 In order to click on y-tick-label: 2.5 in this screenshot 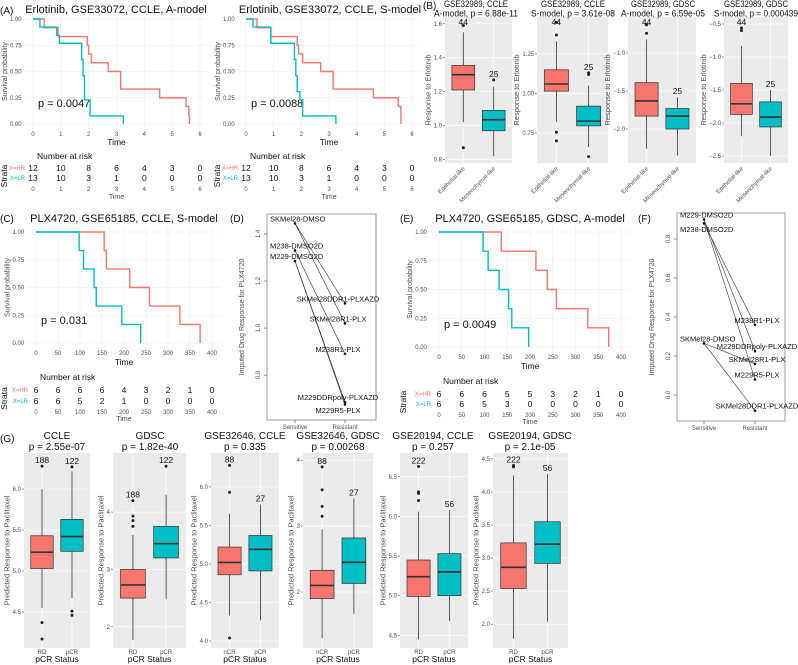, I will do `click(486, 592)`.